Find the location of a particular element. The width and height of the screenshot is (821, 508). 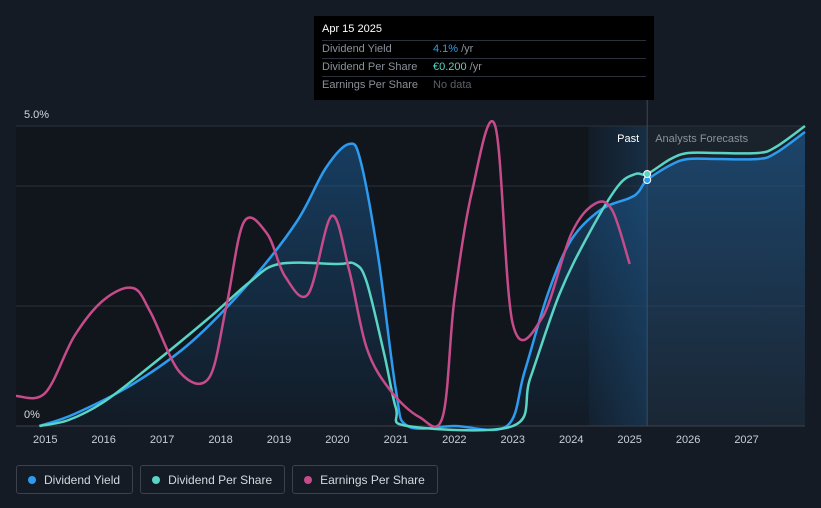

y-tick-label: 5.0% is located at coordinates (36, 115).